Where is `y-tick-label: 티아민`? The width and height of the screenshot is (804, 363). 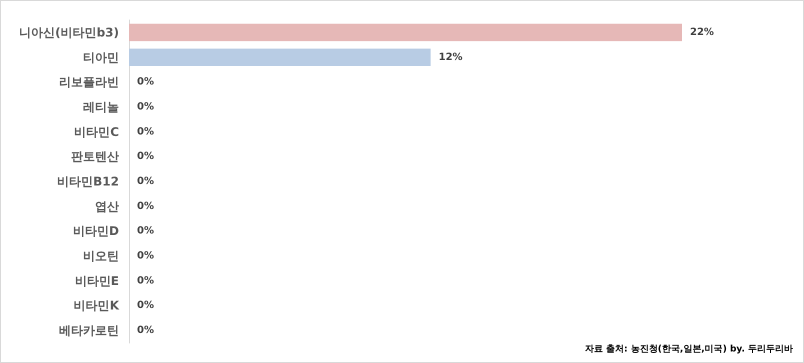
y-tick-label: 티아민 is located at coordinates (101, 57).